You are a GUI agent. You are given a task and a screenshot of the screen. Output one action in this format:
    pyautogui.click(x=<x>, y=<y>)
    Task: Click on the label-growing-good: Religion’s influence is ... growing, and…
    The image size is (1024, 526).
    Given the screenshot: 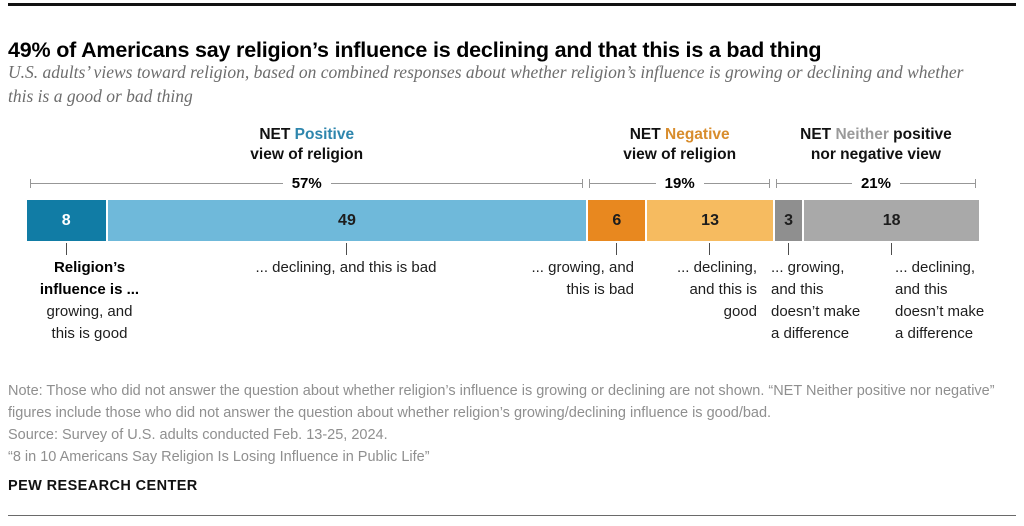 What is the action you would take?
    pyautogui.click(x=89, y=301)
    